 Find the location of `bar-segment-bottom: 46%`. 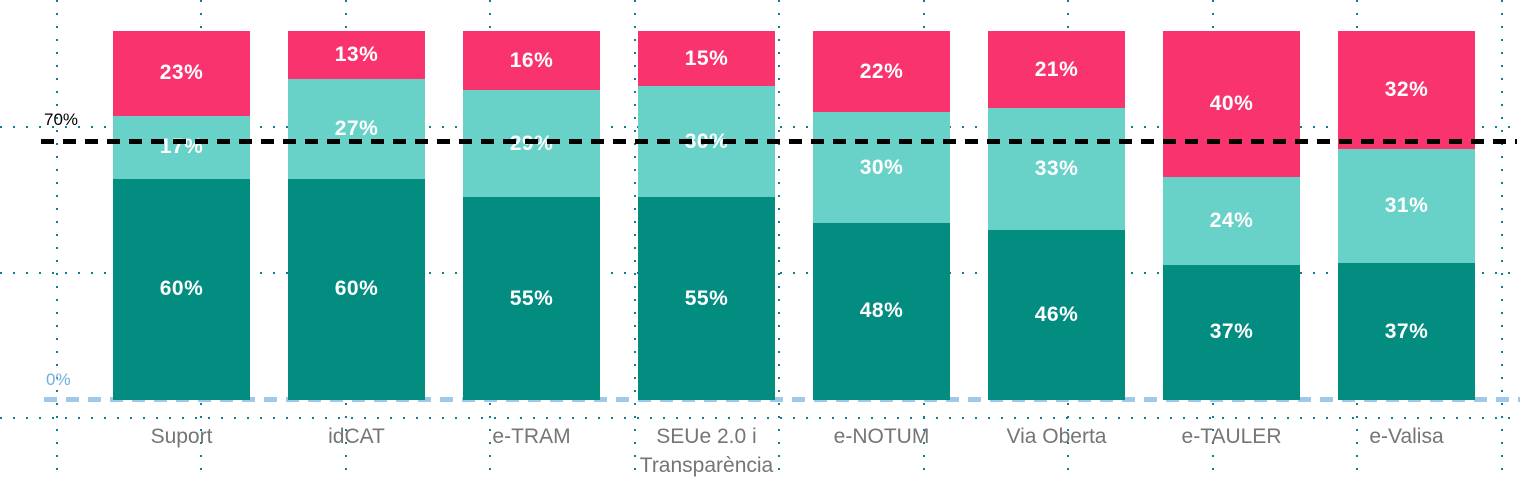

bar-segment-bottom: 46% is located at coordinates (1056, 315).